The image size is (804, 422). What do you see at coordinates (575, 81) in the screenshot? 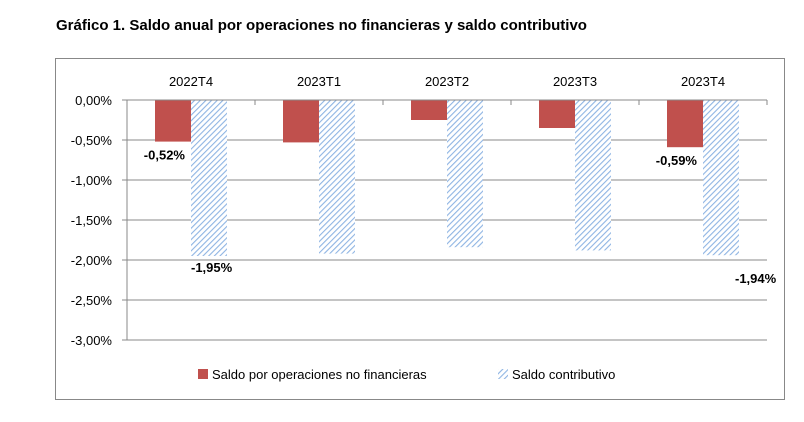
I see `category-label: 2023T3` at bounding box center [575, 81].